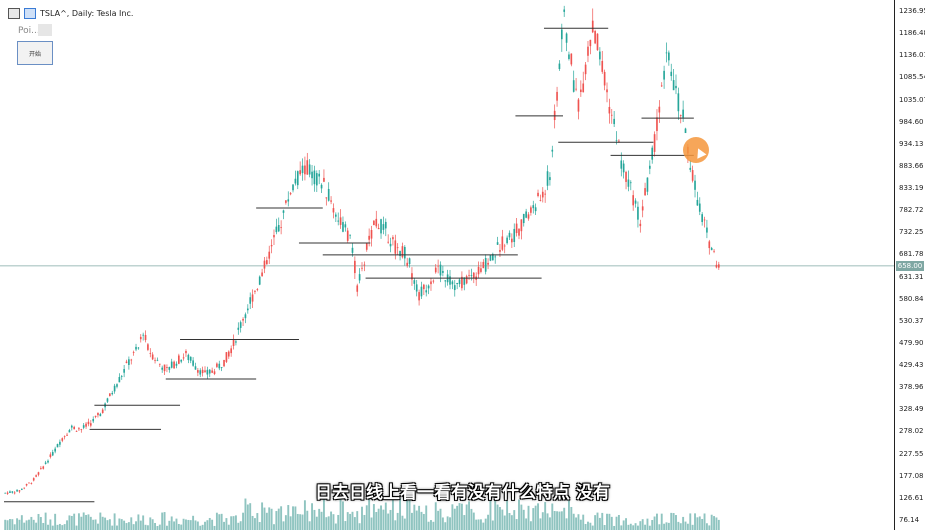 The image size is (925, 530). Describe the element at coordinates (45, 30) in the screenshot. I see `poi-toggle` at that location.